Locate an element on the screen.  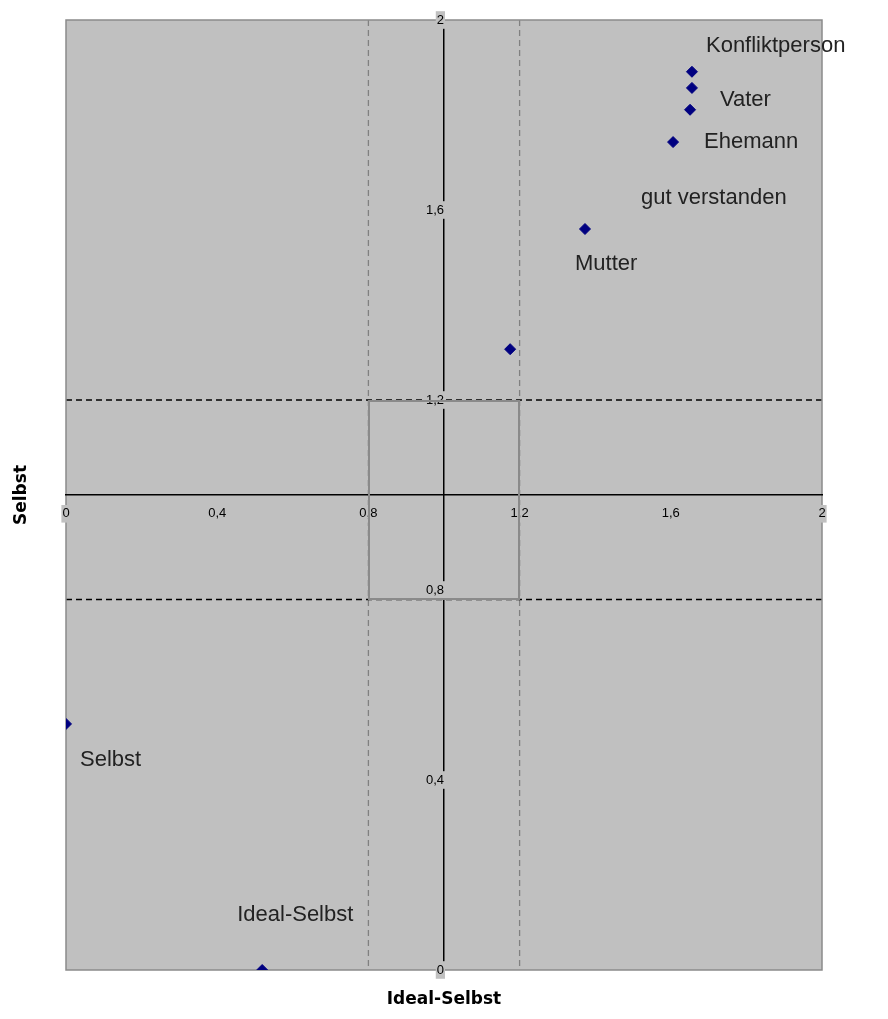
annotation: Mutter is located at coordinates (606, 263).